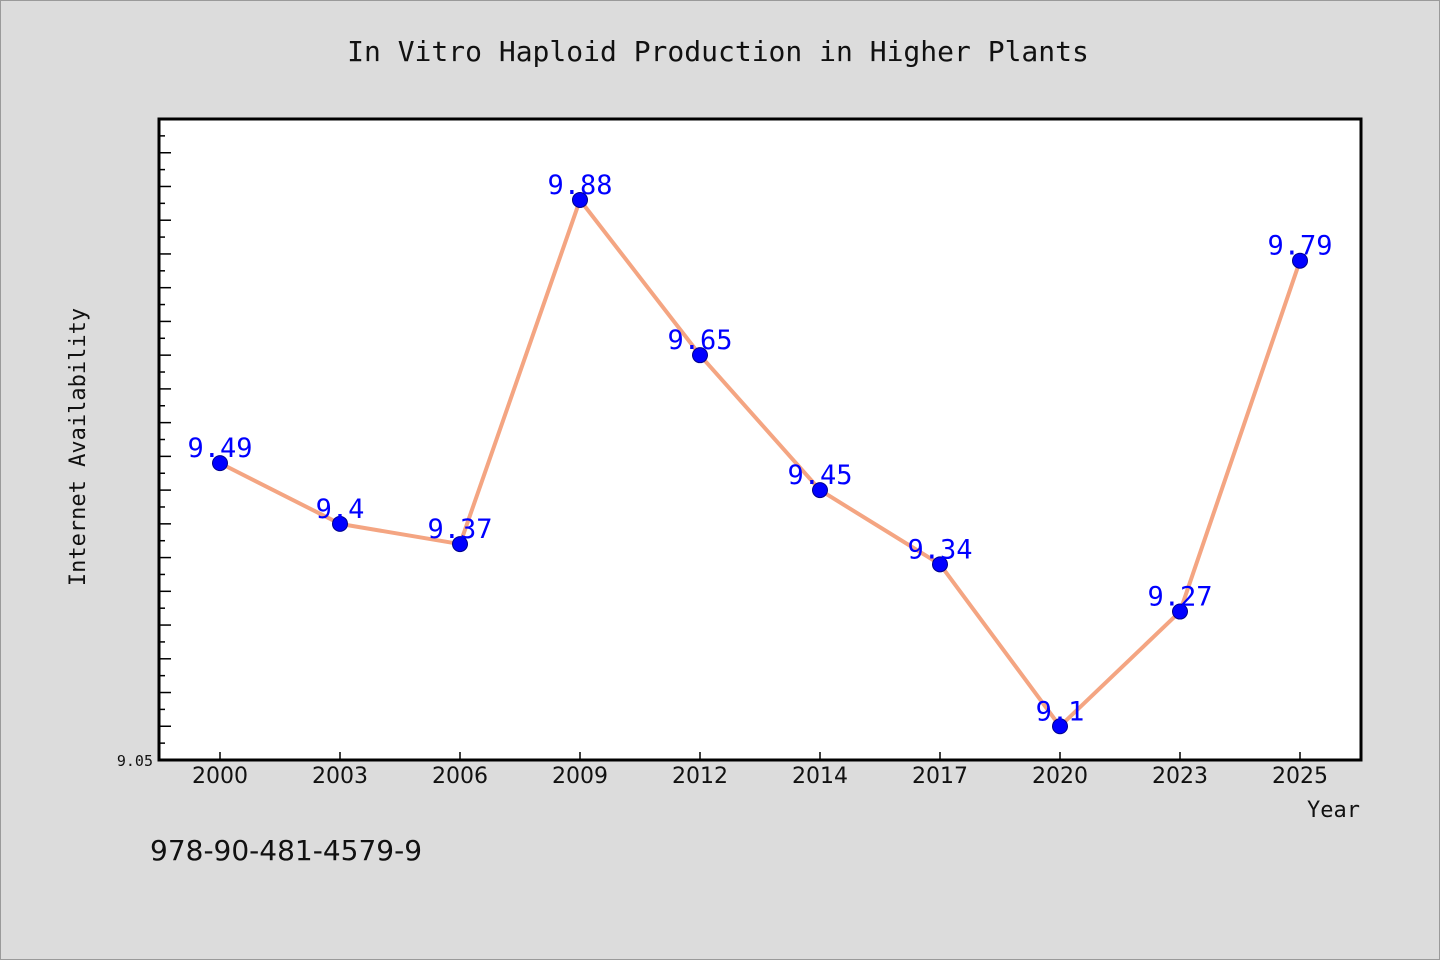 Image resolution: width=1440 pixels, height=960 pixels. I want to click on x-axis-tick-labels: 2000 2003 2006 2009 2012 2014 2017 2020 2023 2025, so click(760, 776).